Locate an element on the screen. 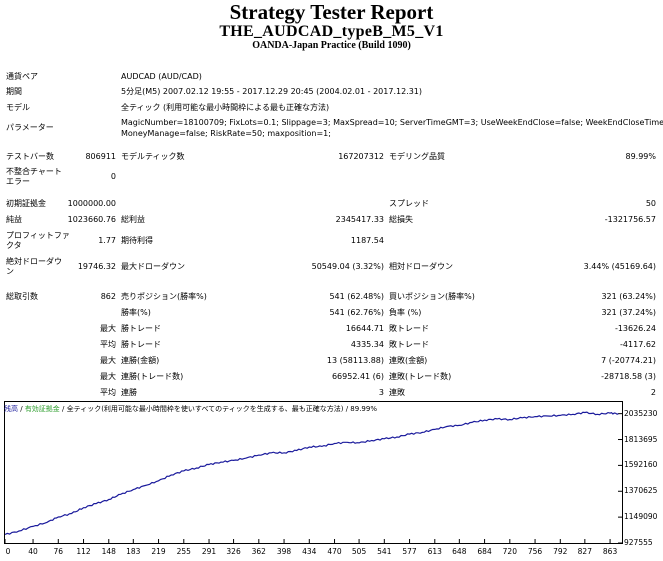 The width and height of the screenshot is (663, 561). profit-factor-label: プロフィットファ クタ is located at coordinates (38, 240).